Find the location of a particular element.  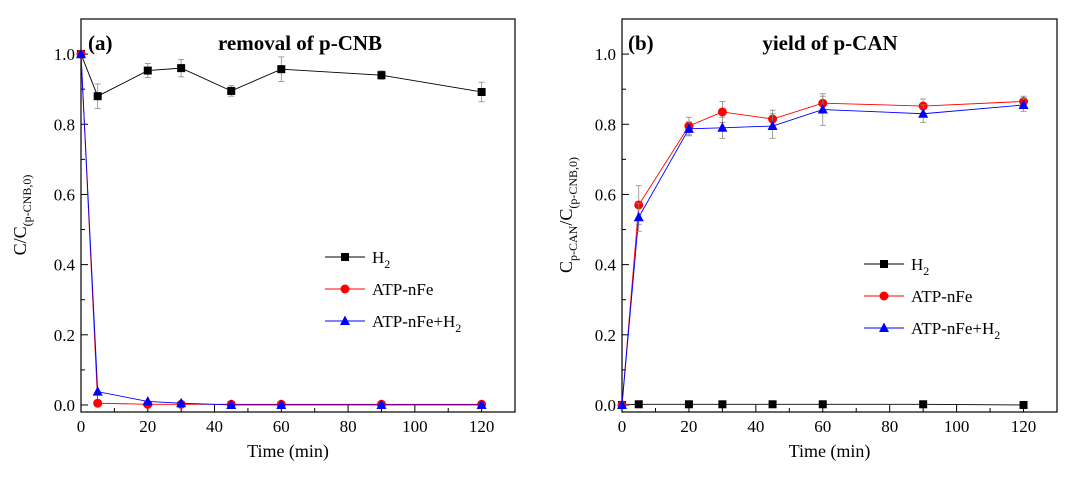

panel-a-series-square-line is located at coordinates (281, 75).